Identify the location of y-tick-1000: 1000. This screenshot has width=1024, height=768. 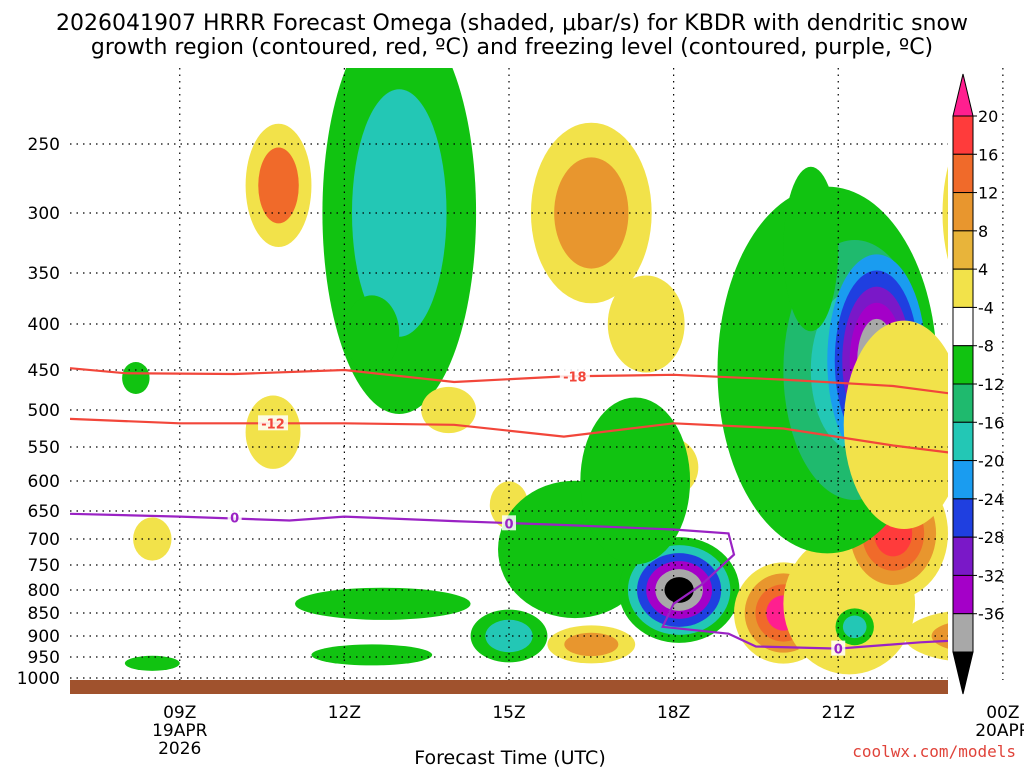
(38, 679).